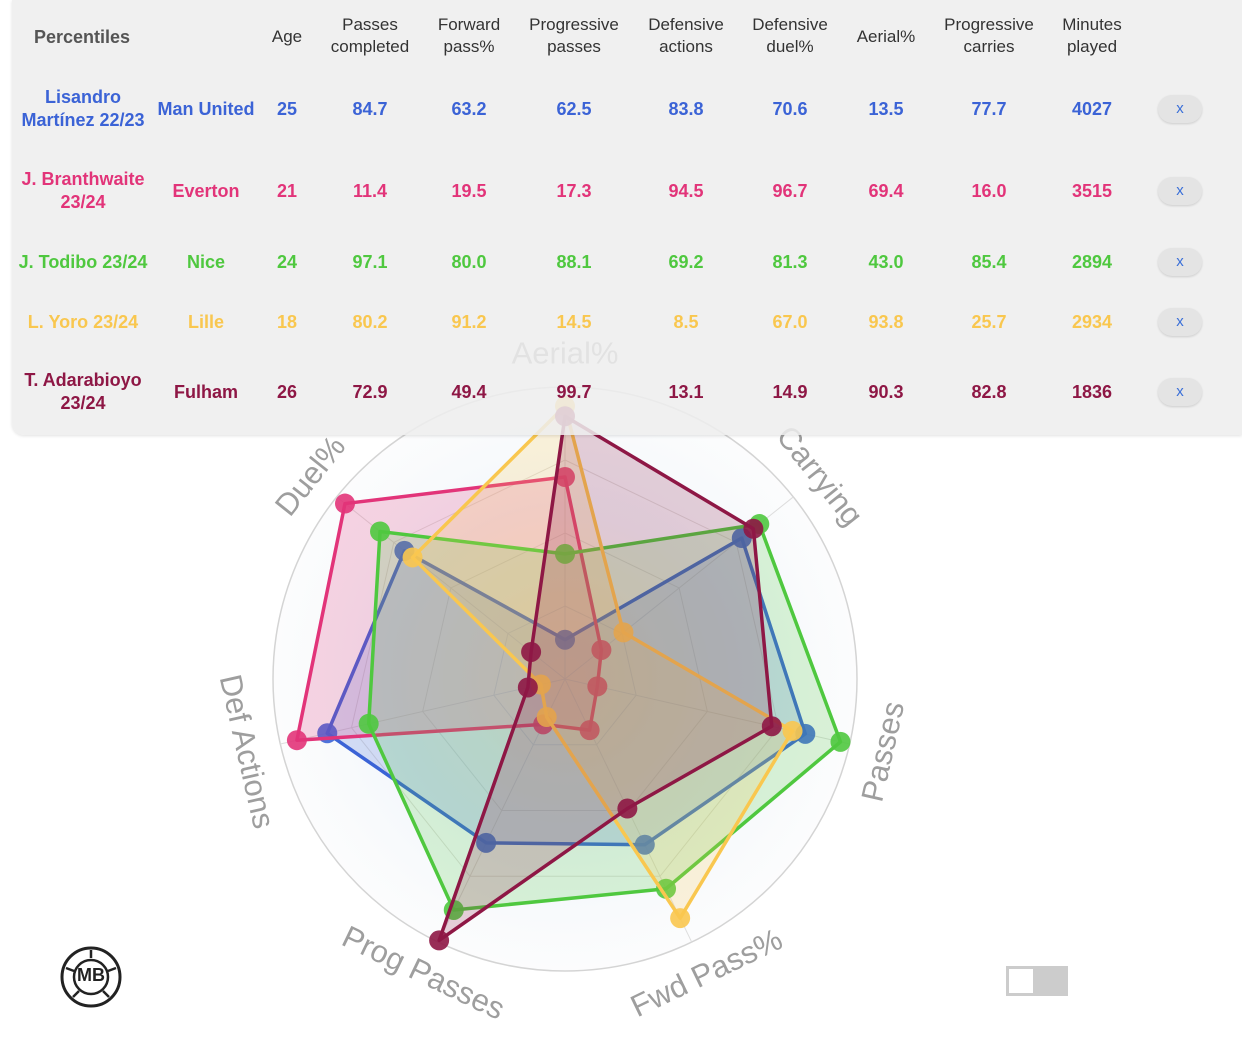 The height and width of the screenshot is (1041, 1242). Describe the element at coordinates (1092, 321) in the screenshot. I see `stat-value: 2934` at that location.